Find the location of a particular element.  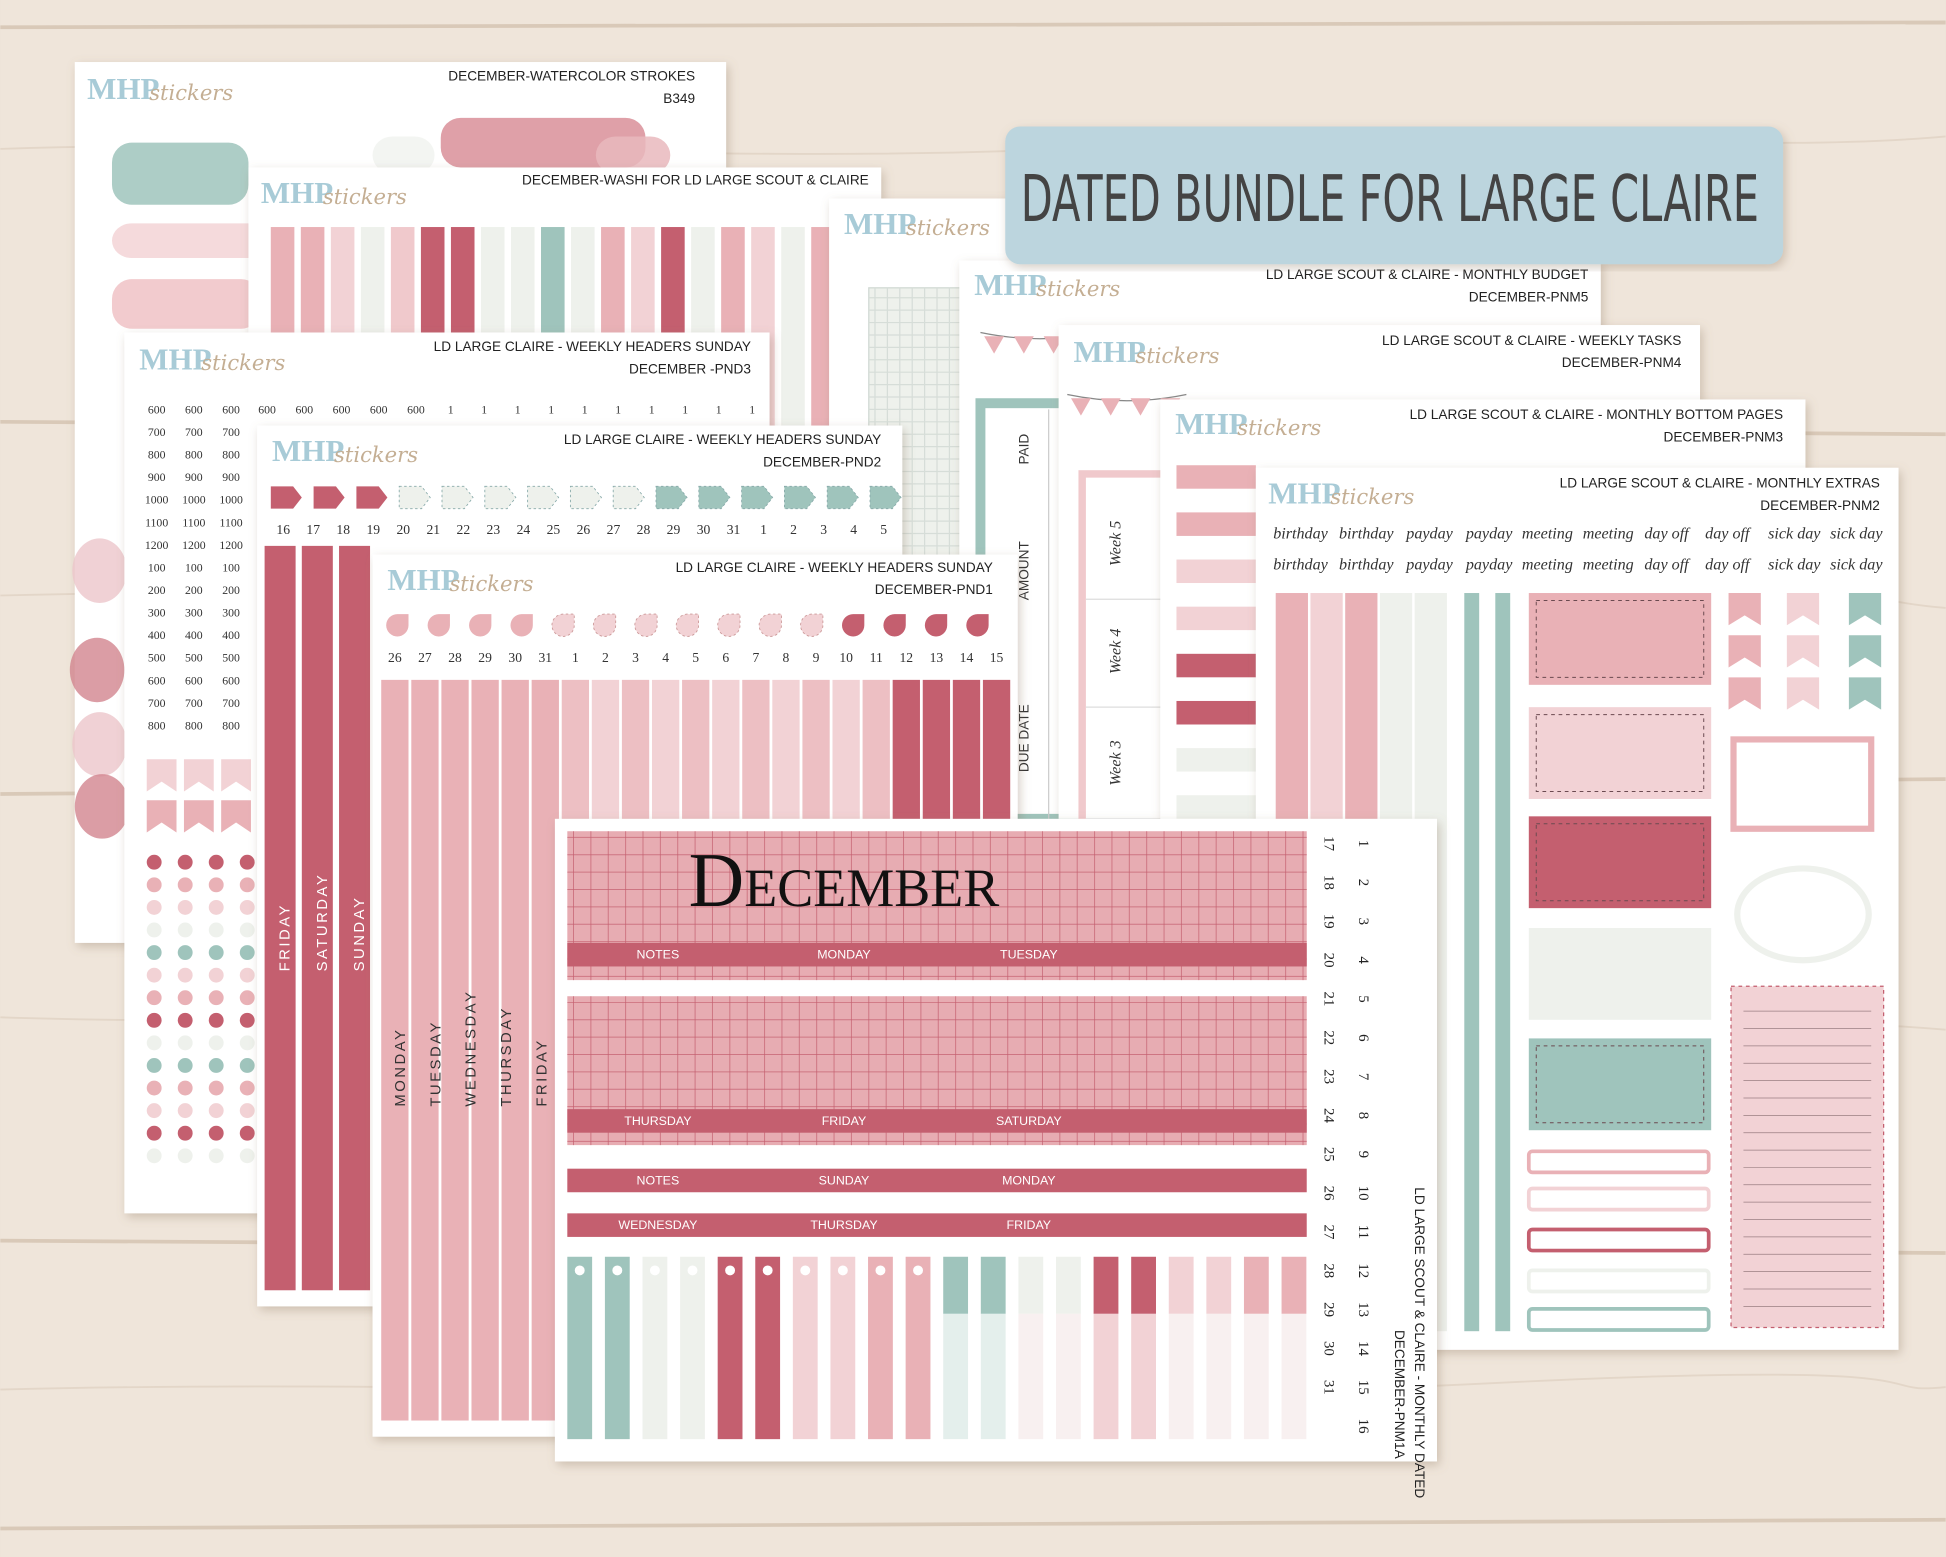

date-label: 26 is located at coordinates (584, 529).